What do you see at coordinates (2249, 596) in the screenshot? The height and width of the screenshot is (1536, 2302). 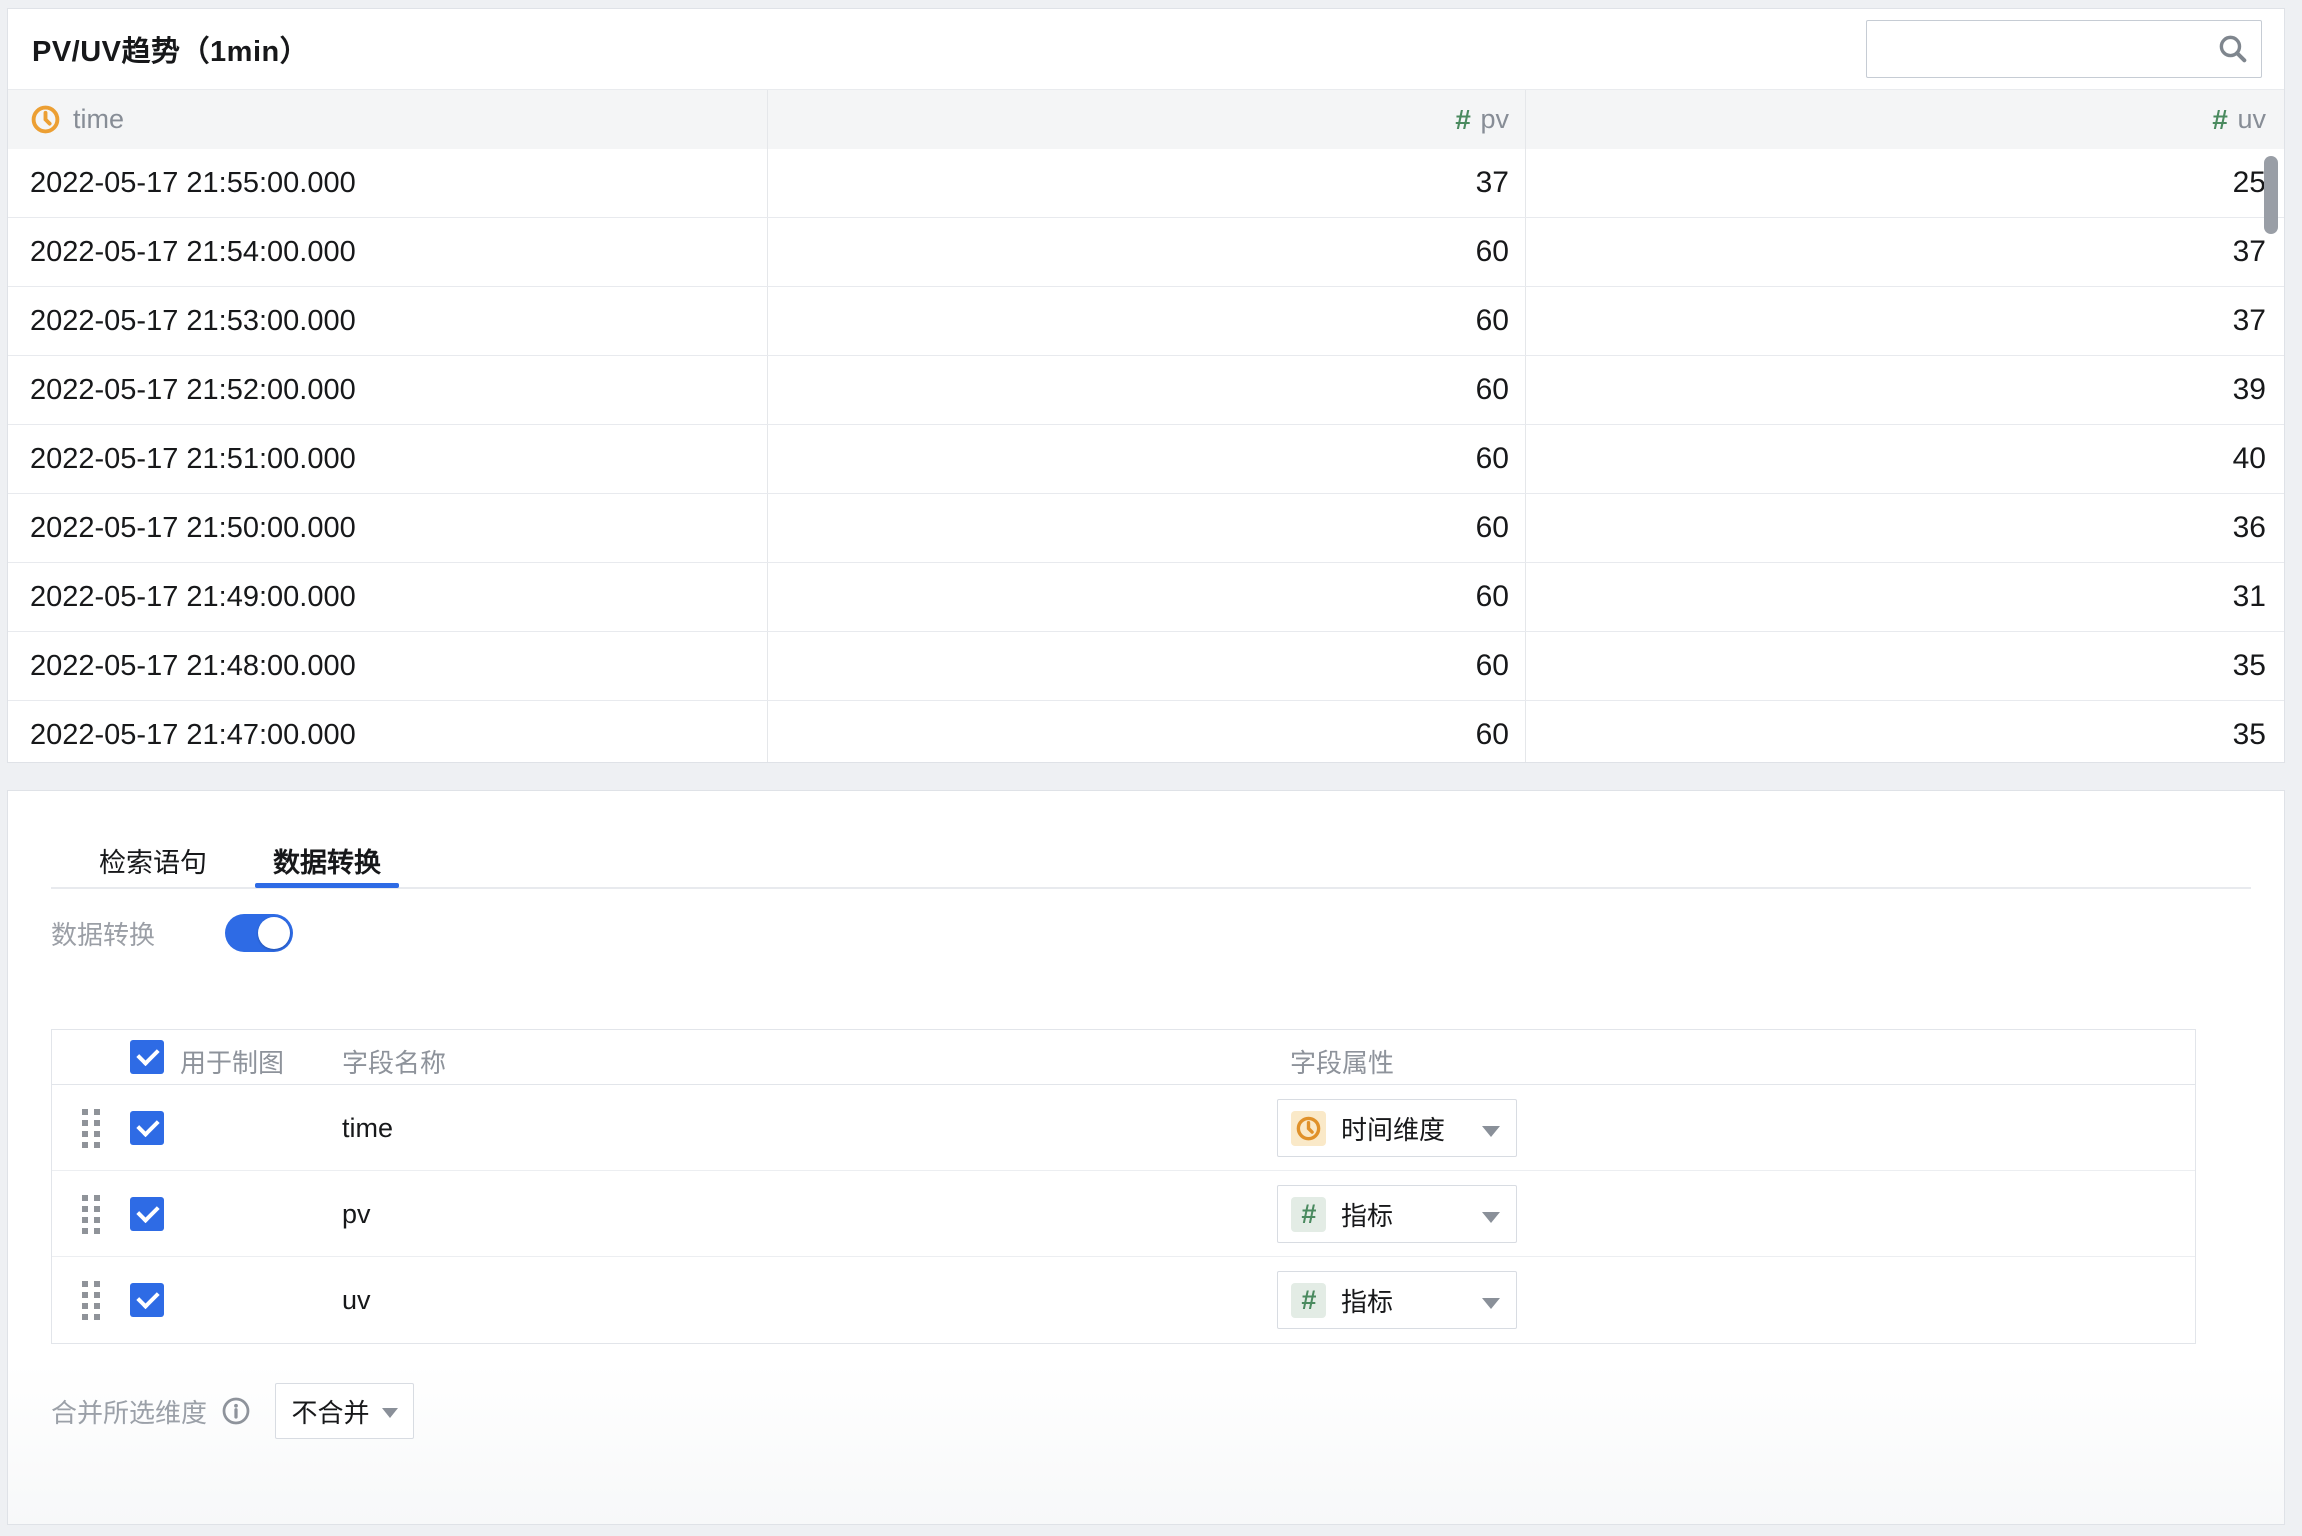 I see `cell-uv: 31` at bounding box center [2249, 596].